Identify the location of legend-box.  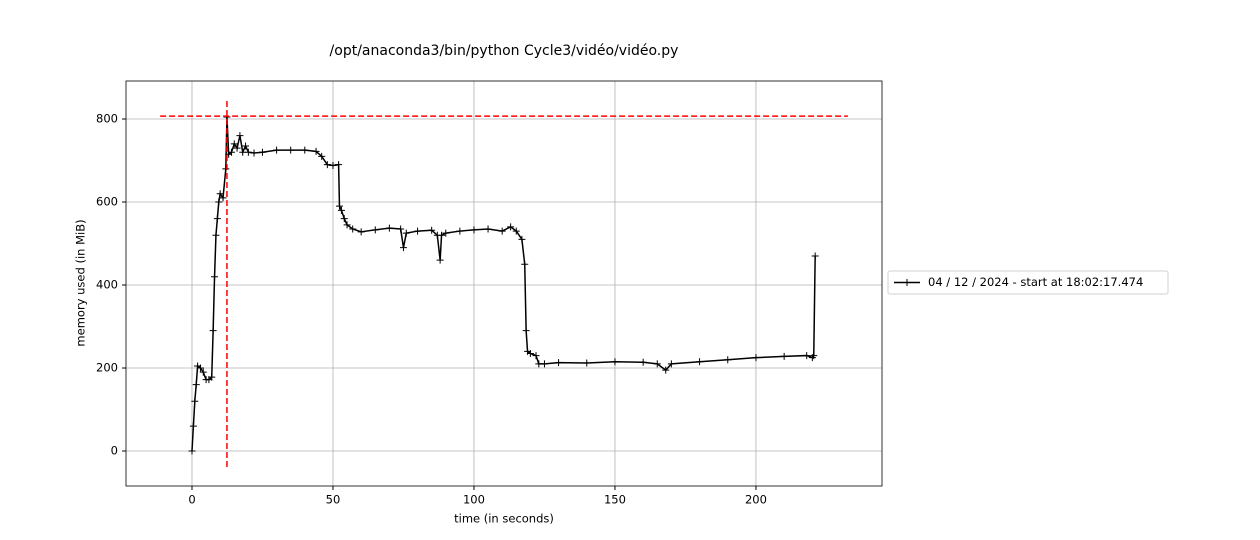
(1028, 282).